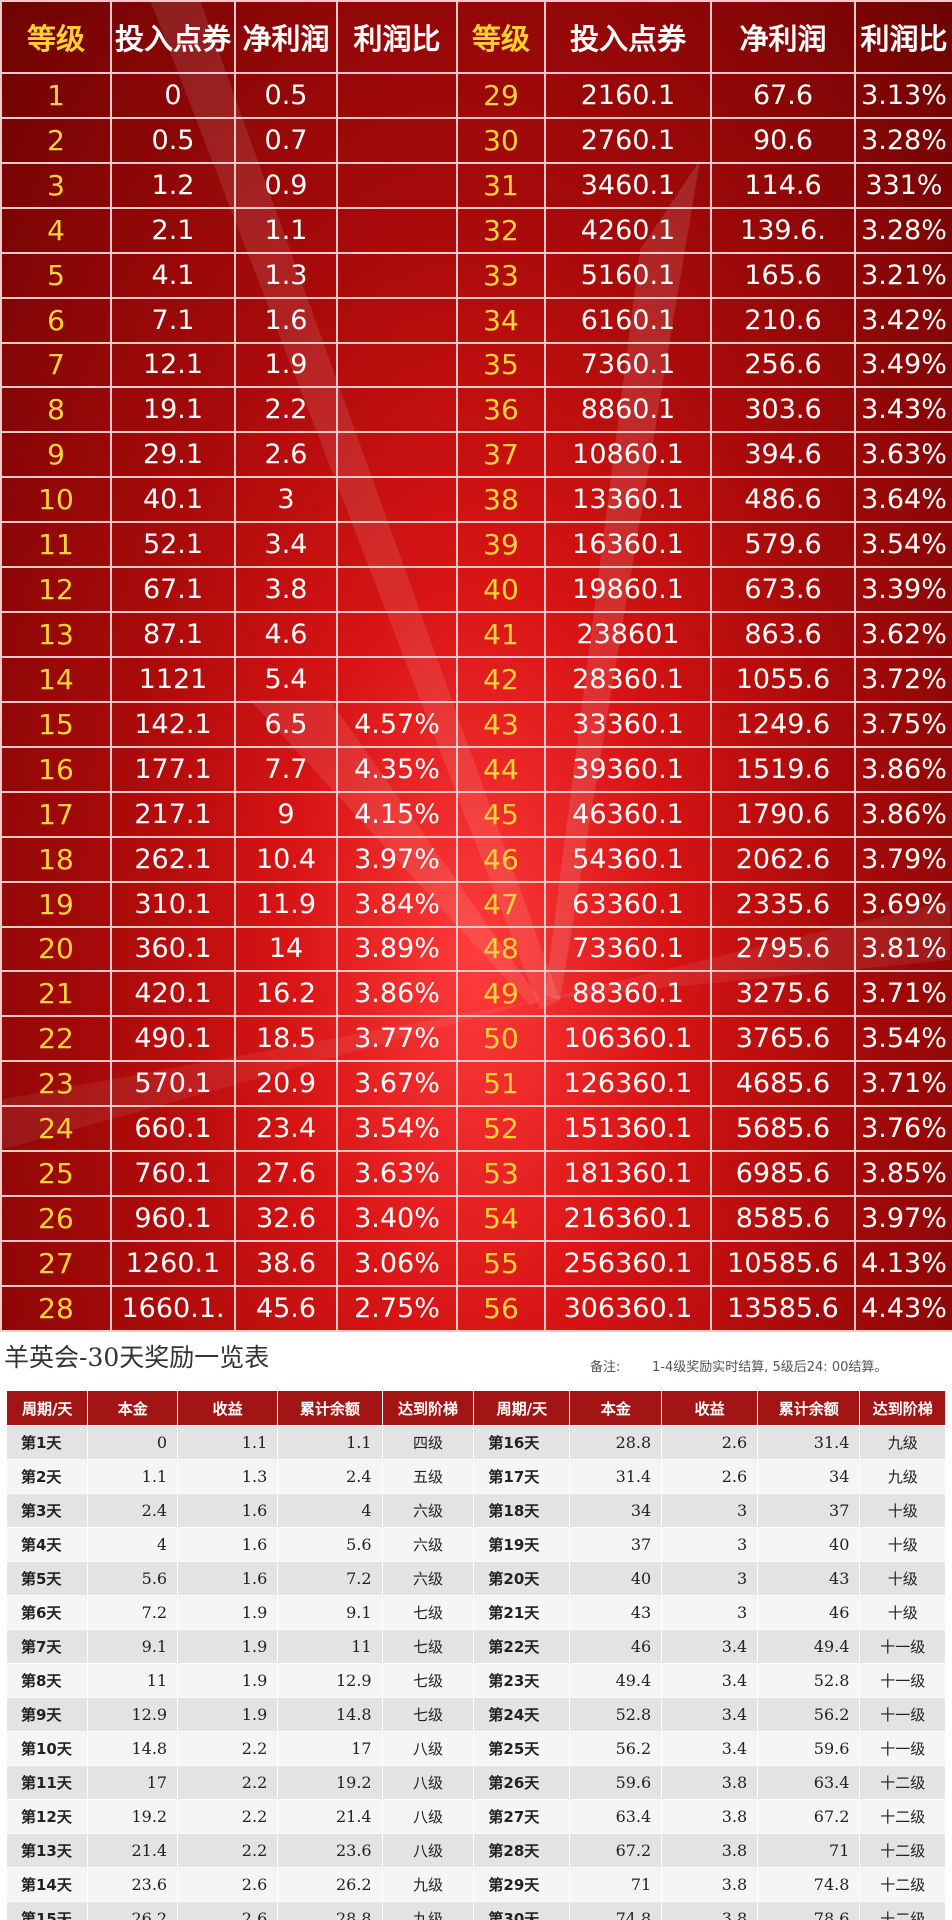 The width and height of the screenshot is (952, 1920). Describe the element at coordinates (501, 994) in the screenshot. I see `right-level-cell: 49` at that location.